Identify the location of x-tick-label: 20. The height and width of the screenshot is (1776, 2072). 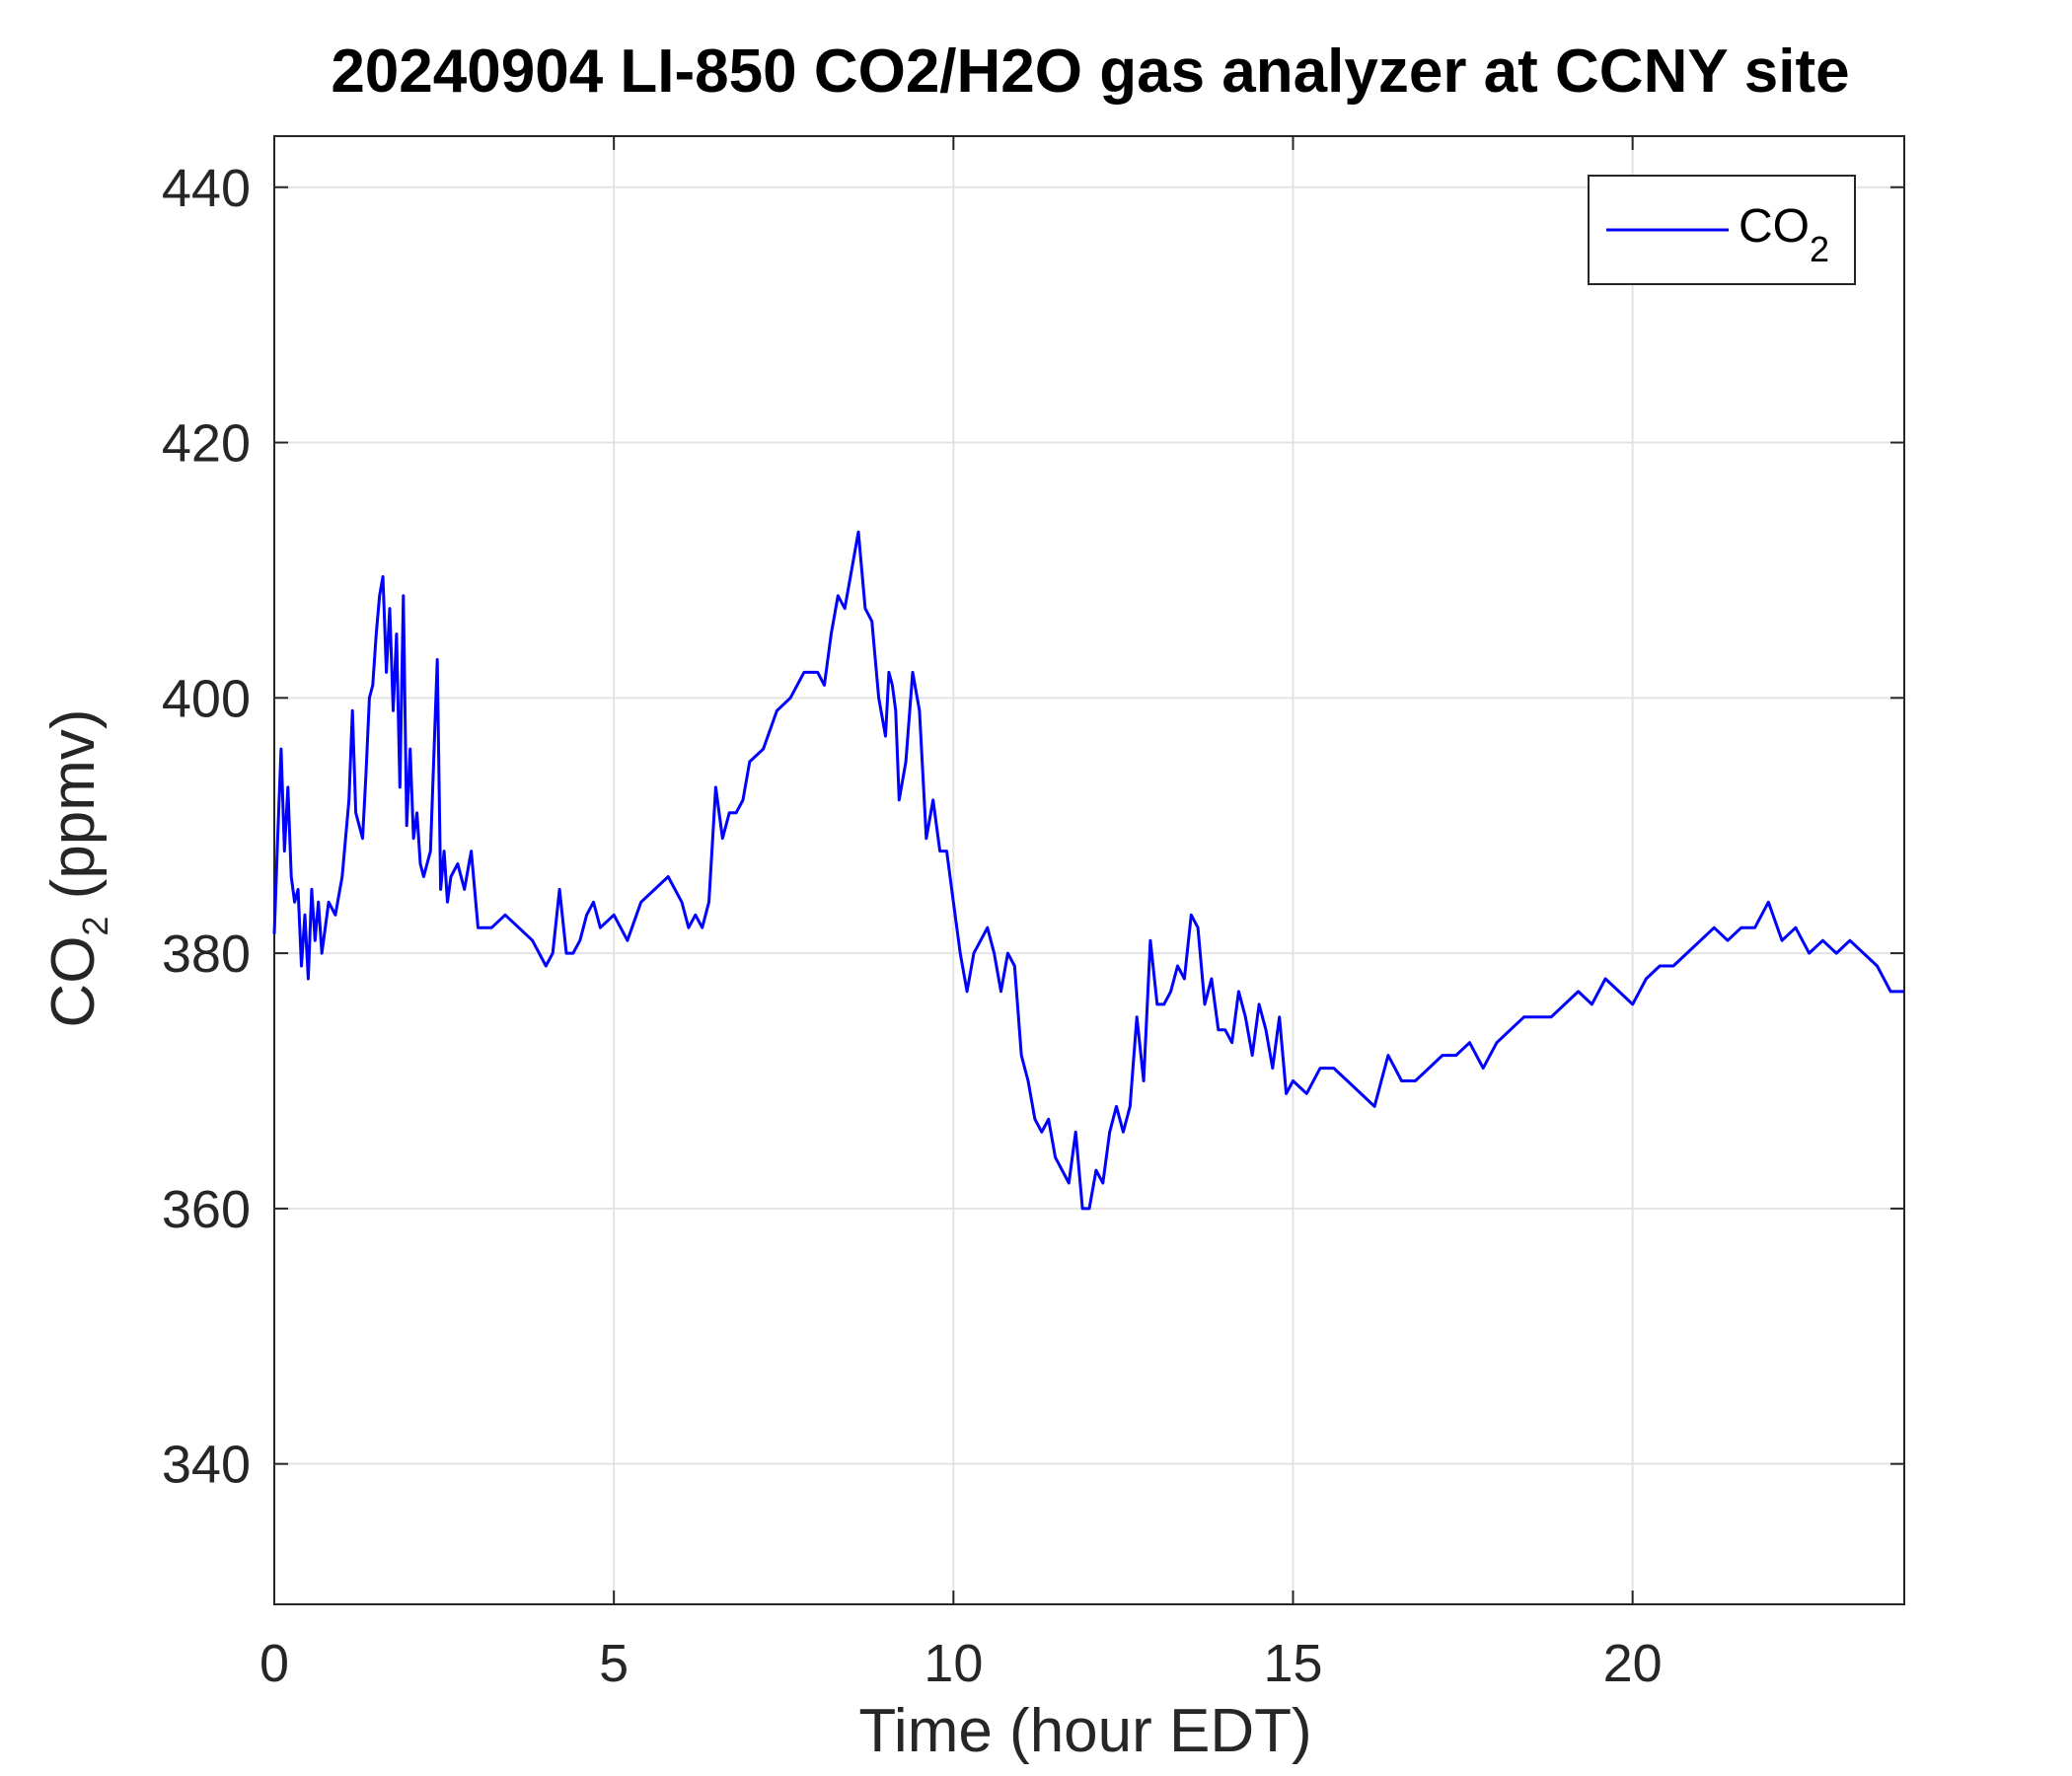
(1633, 1663).